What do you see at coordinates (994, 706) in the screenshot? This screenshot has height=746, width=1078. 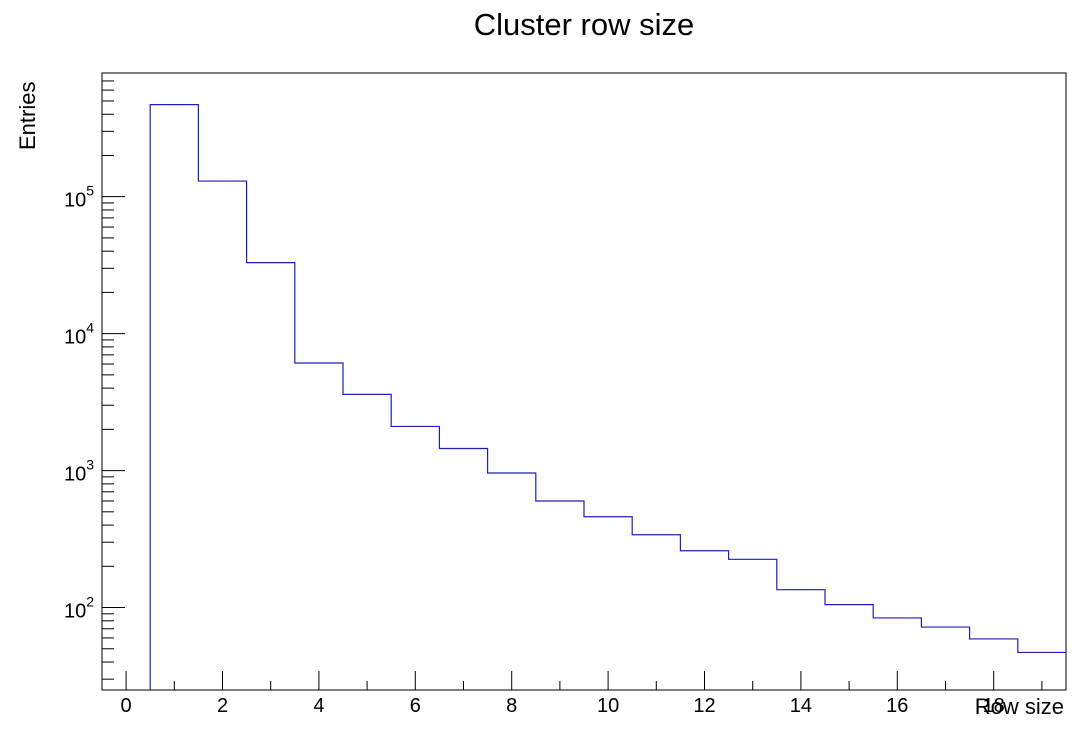 I see `x-tick-label: 18` at bounding box center [994, 706].